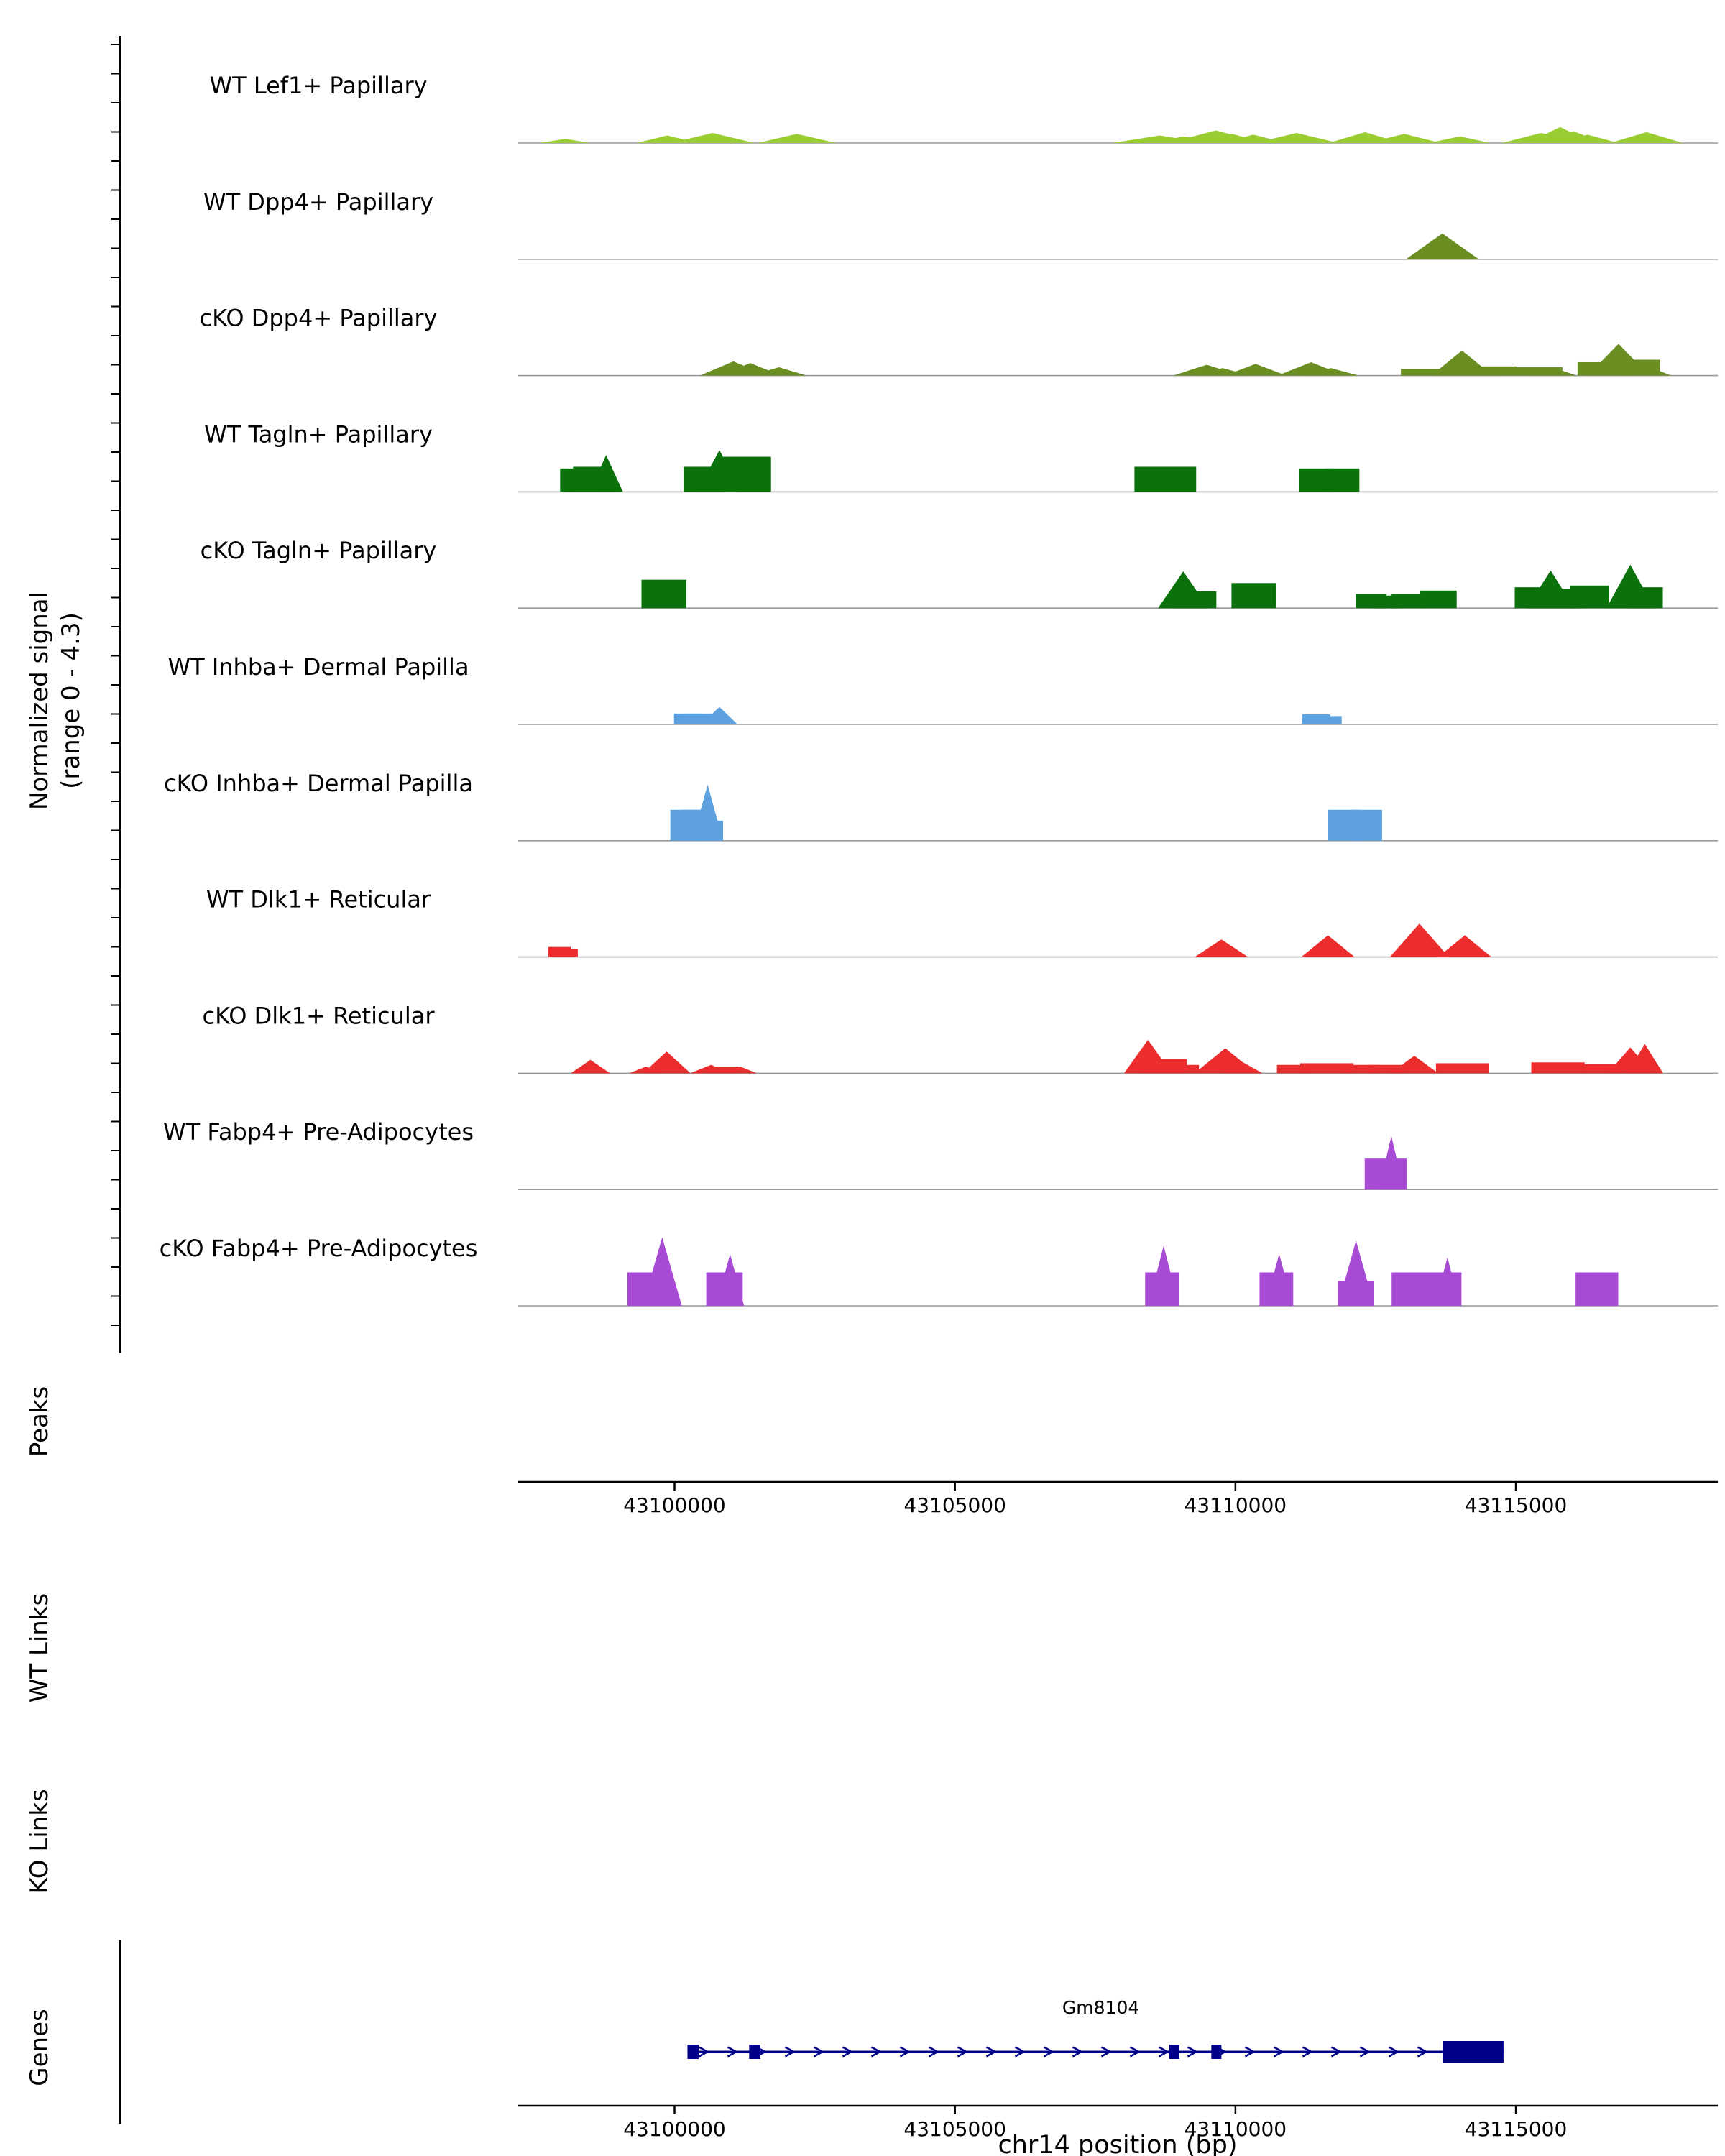 The image size is (1725, 2156). What do you see at coordinates (940, 1154) in the screenshot?
I see `signal-track-9: WT Fabp4+ Pre-Adipocytes` at bounding box center [940, 1154].